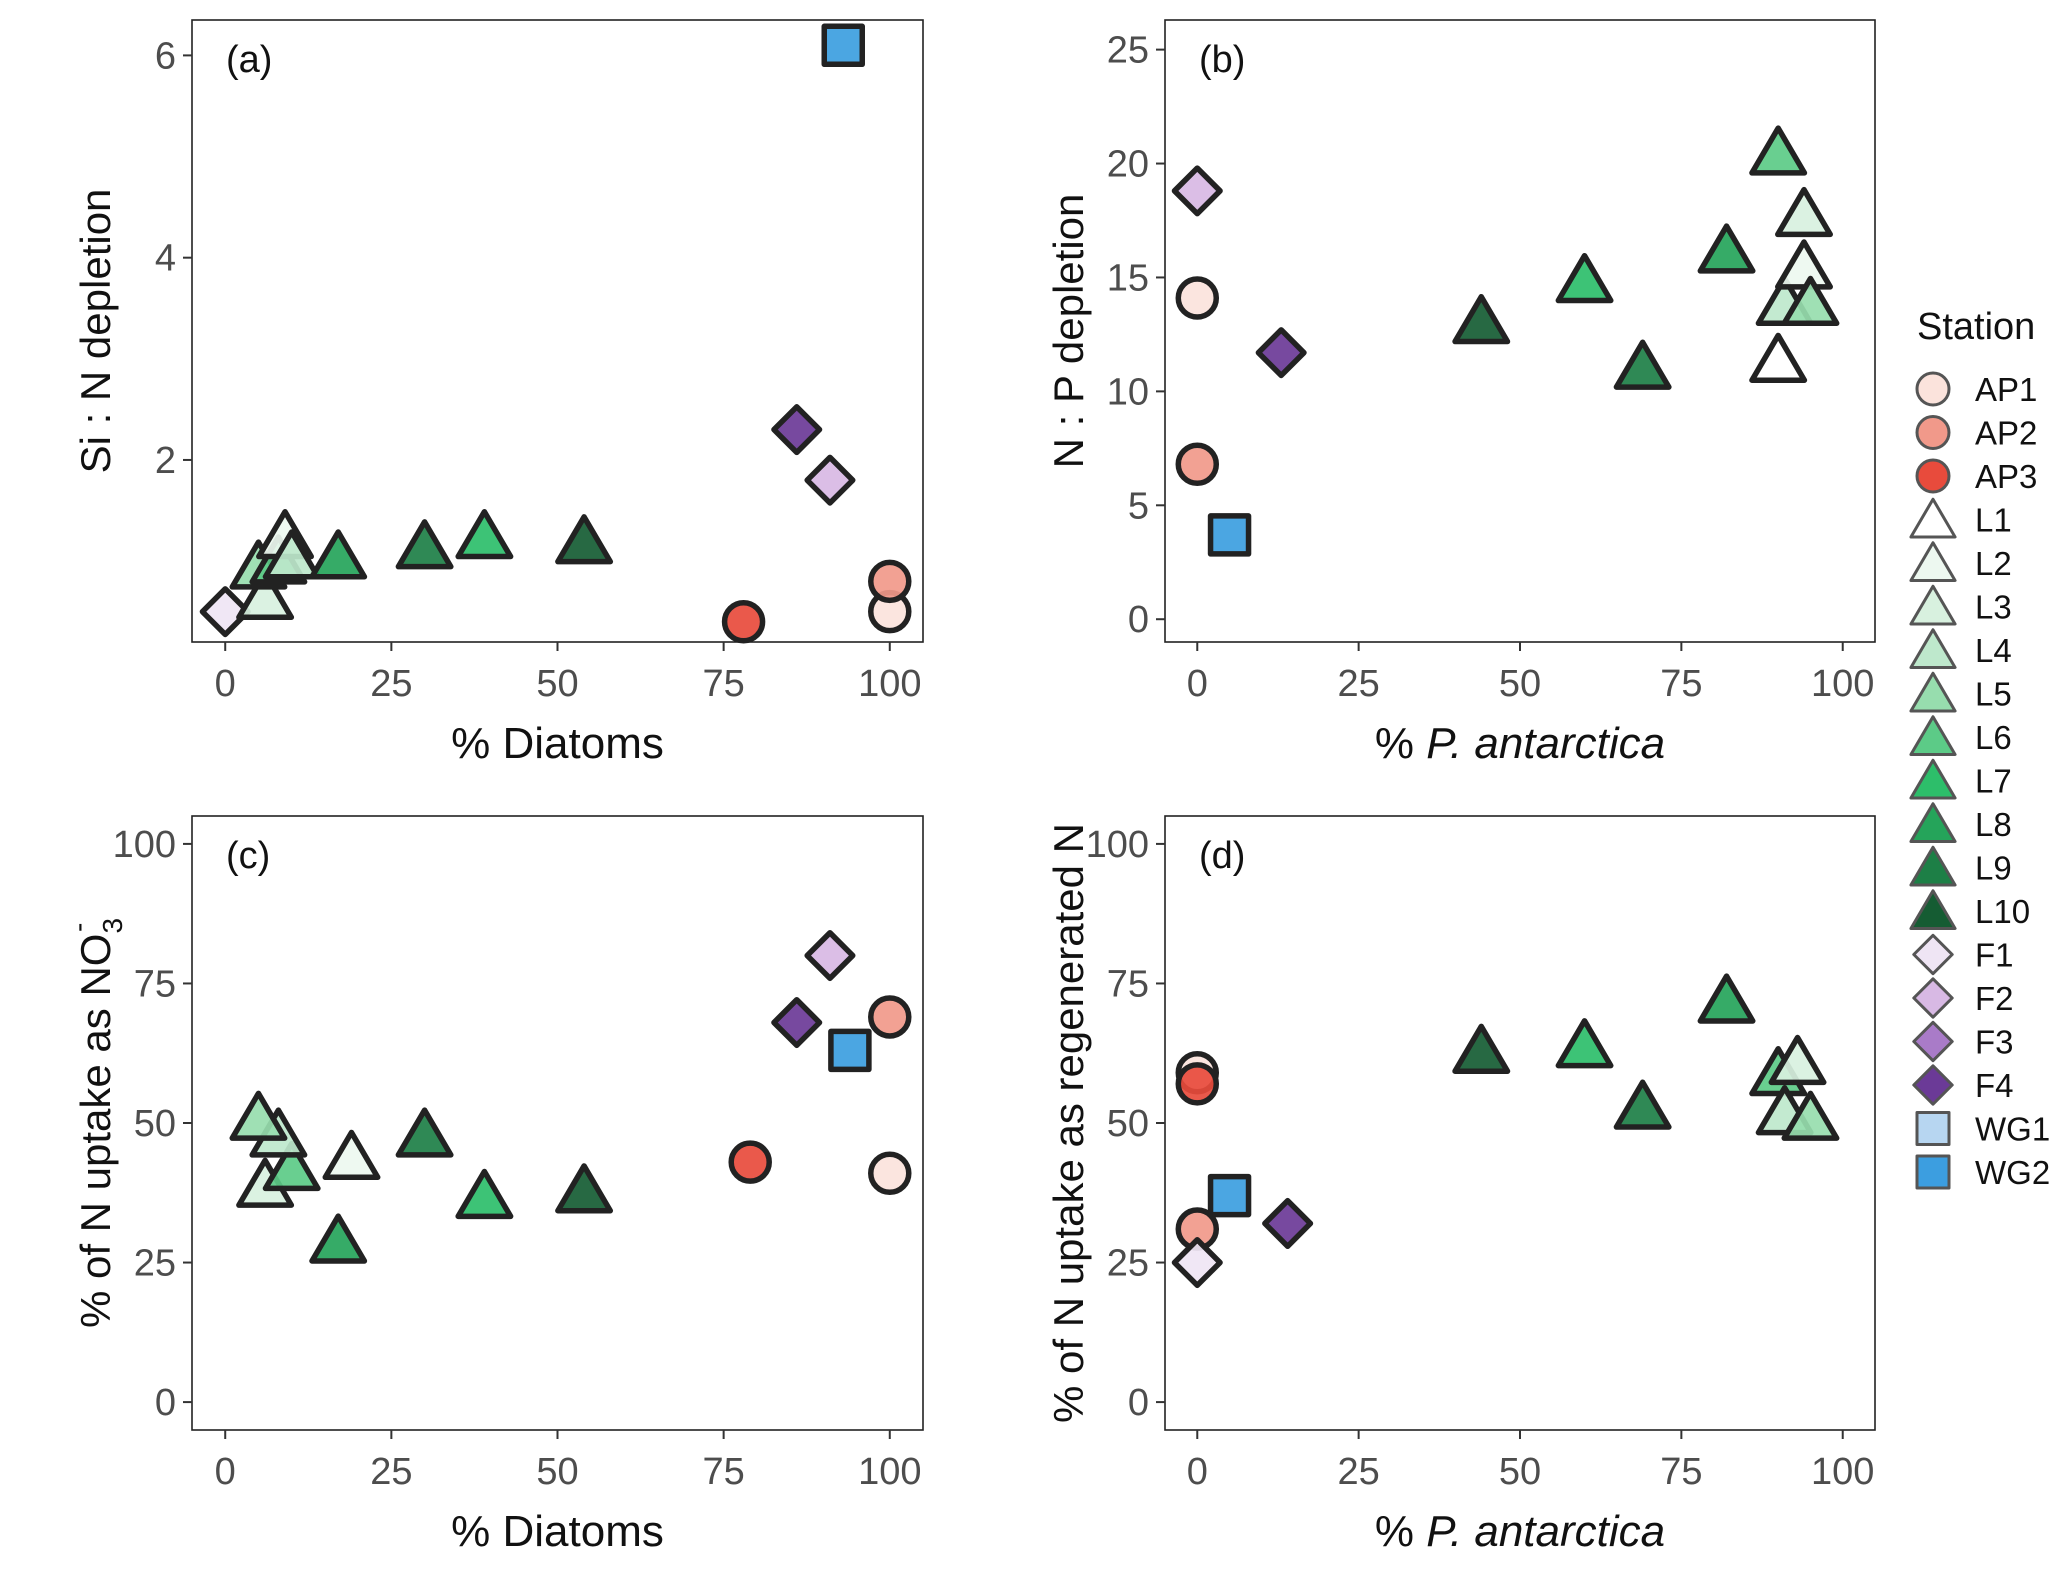 This screenshot has width=2067, height=1569. Describe the element at coordinates (1969, 909) in the screenshot. I see `legend-item-l10: L10` at that location.